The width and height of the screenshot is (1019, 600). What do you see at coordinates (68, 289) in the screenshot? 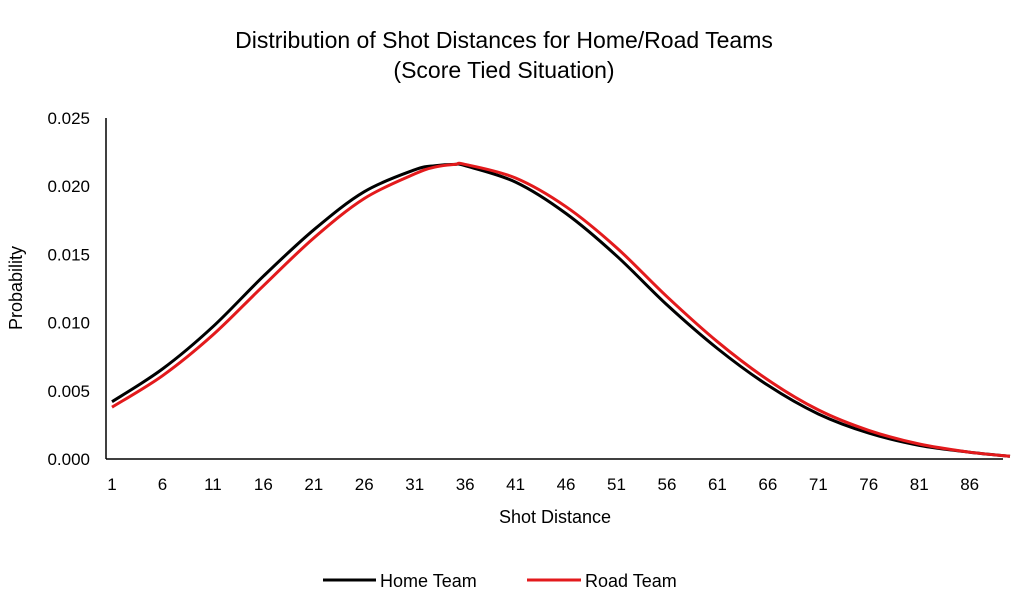
I see `y-axis-ticks: 0.000 0.005 0.010 0.015 0.020 0.025` at bounding box center [68, 289].